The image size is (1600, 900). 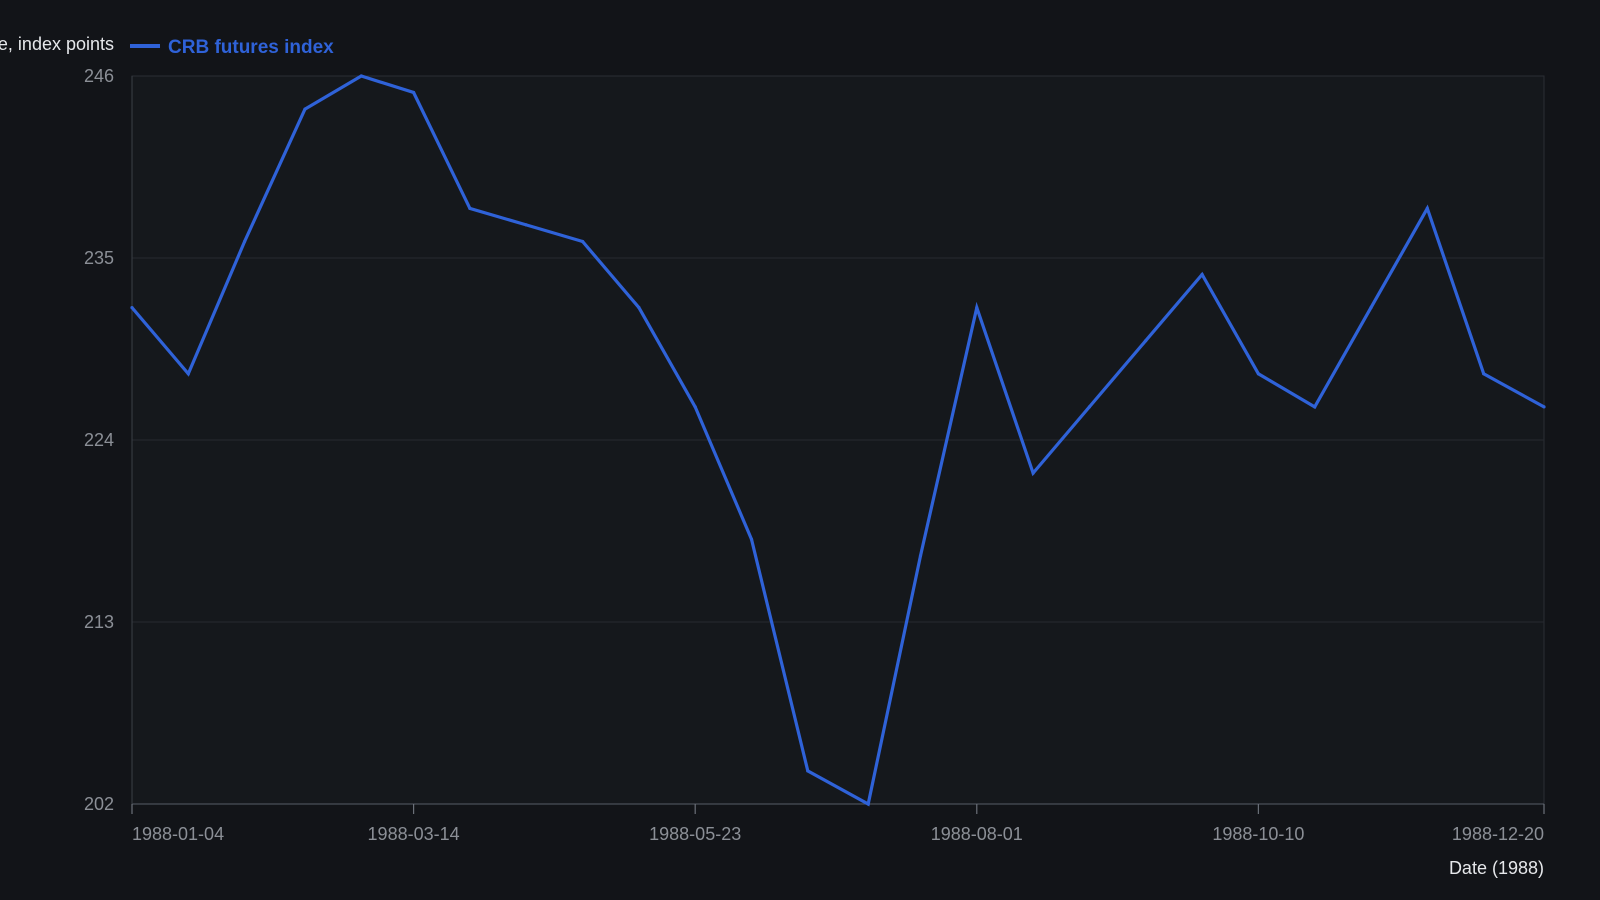 What do you see at coordinates (1258, 834) in the screenshot?
I see `x-tick-label: 1988-10-10` at bounding box center [1258, 834].